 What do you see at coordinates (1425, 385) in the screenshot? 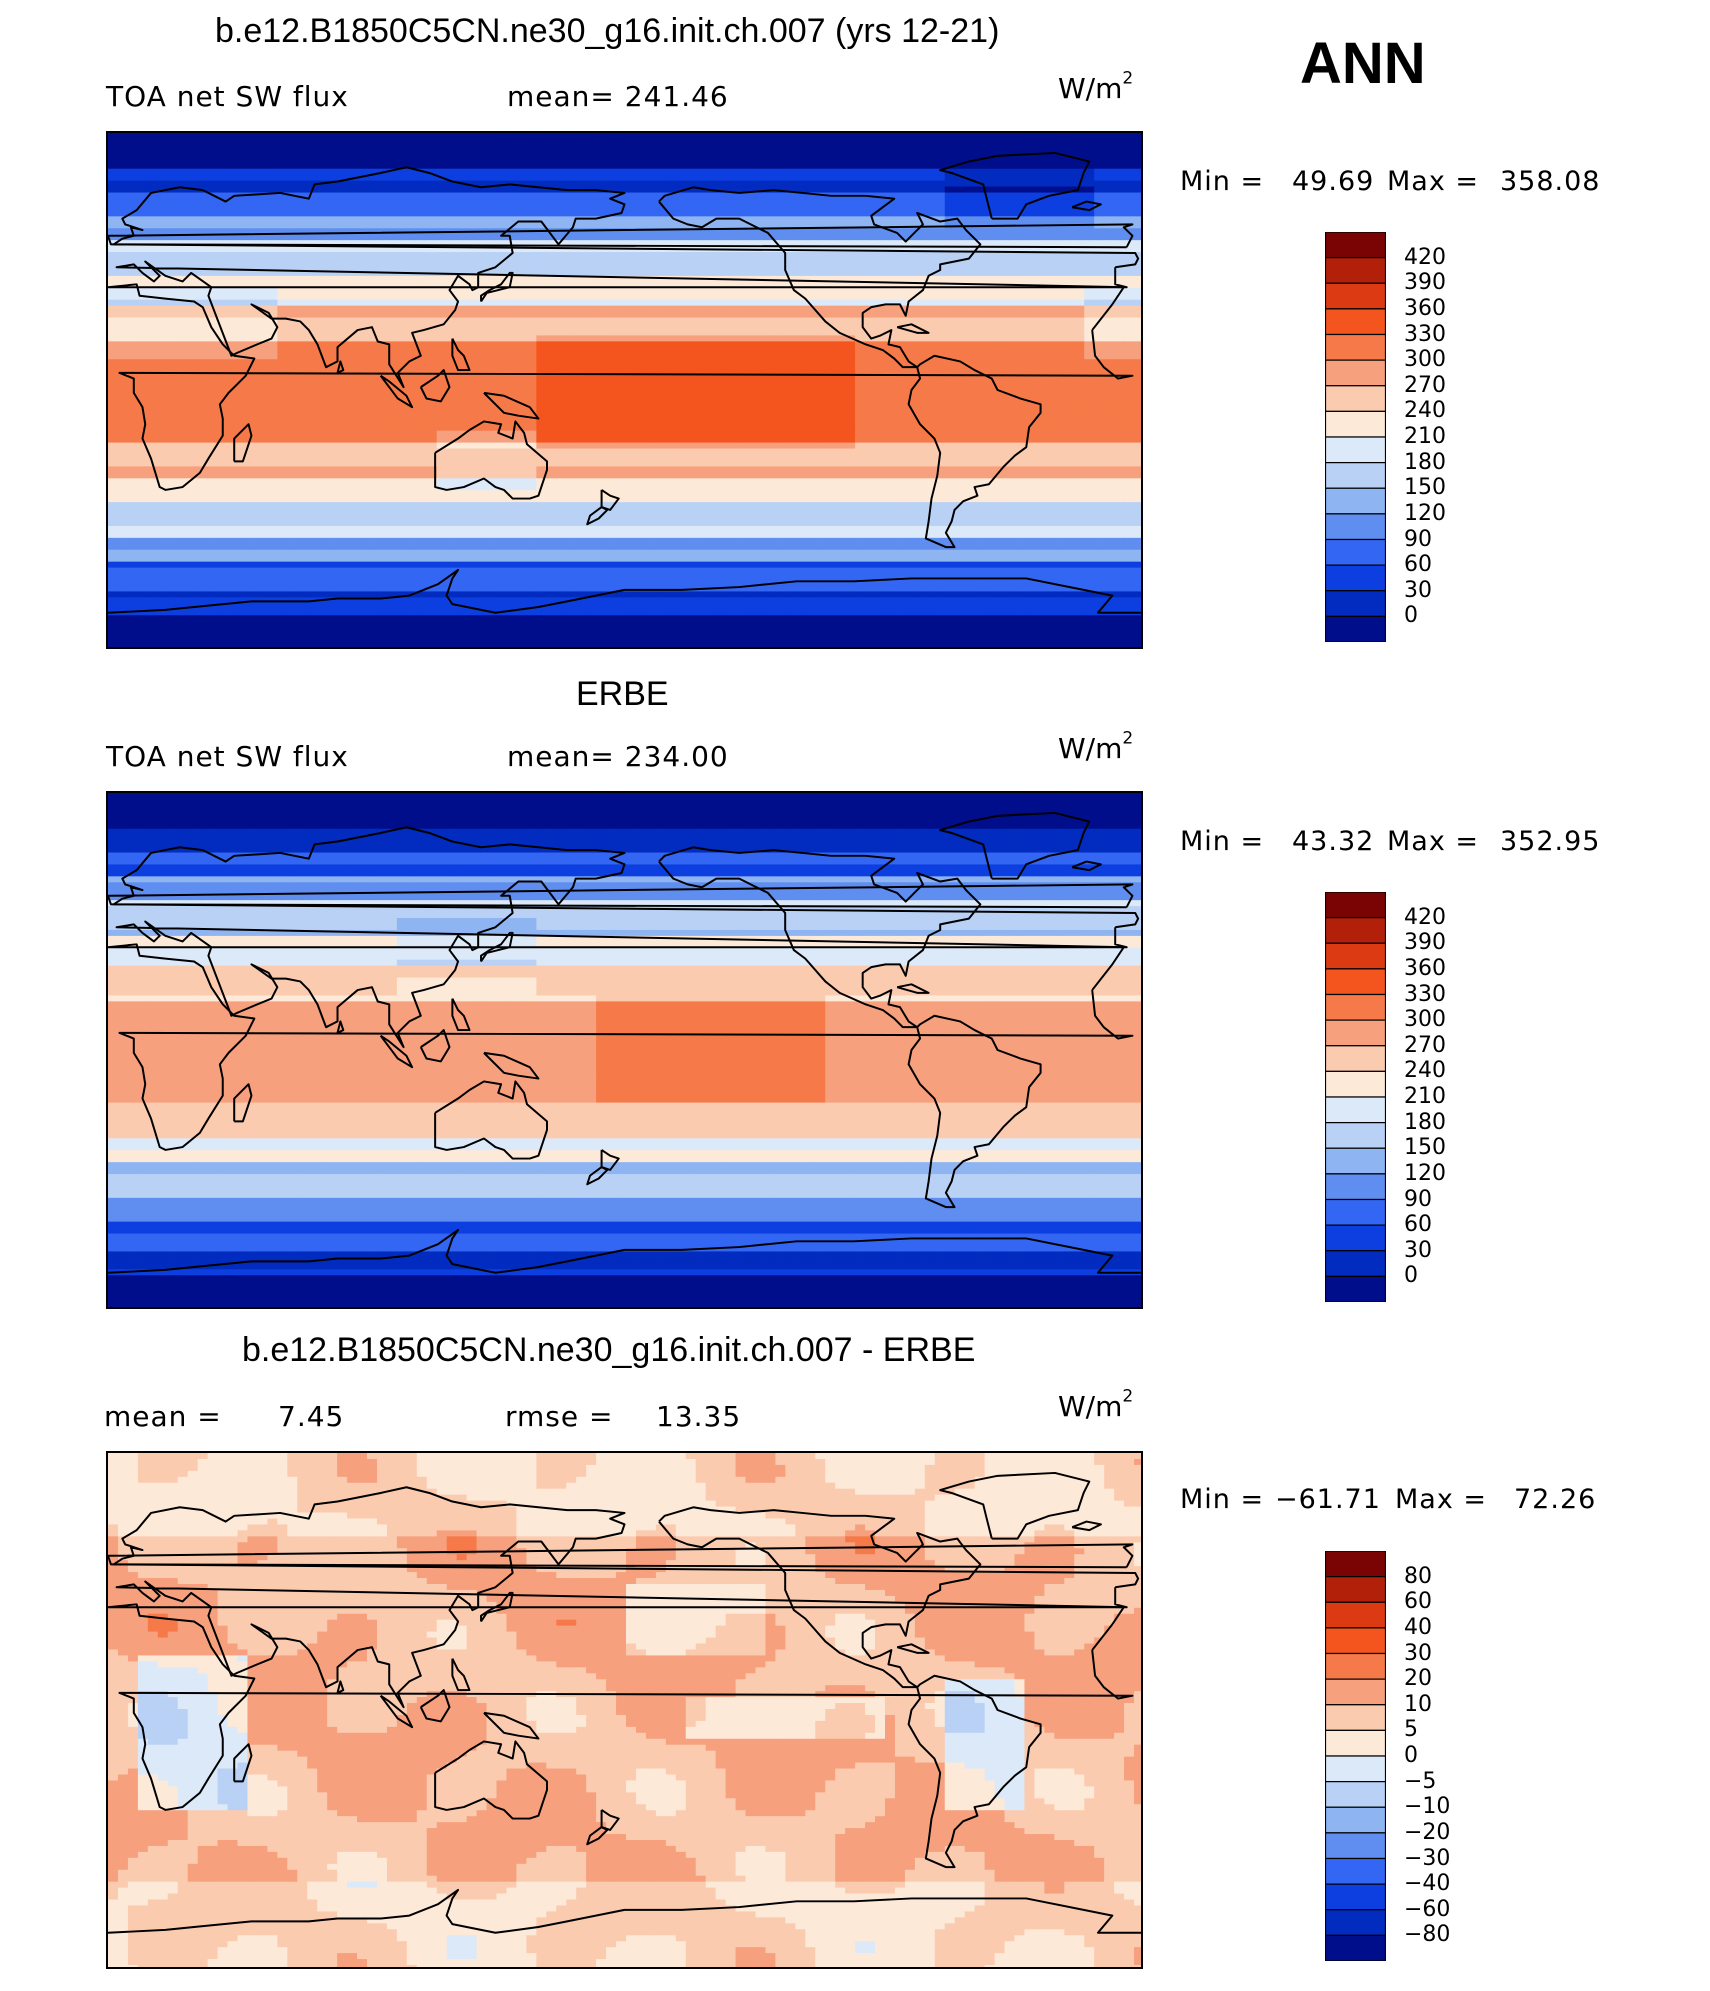
I see `colorbar-tick-label: 270` at bounding box center [1425, 385].